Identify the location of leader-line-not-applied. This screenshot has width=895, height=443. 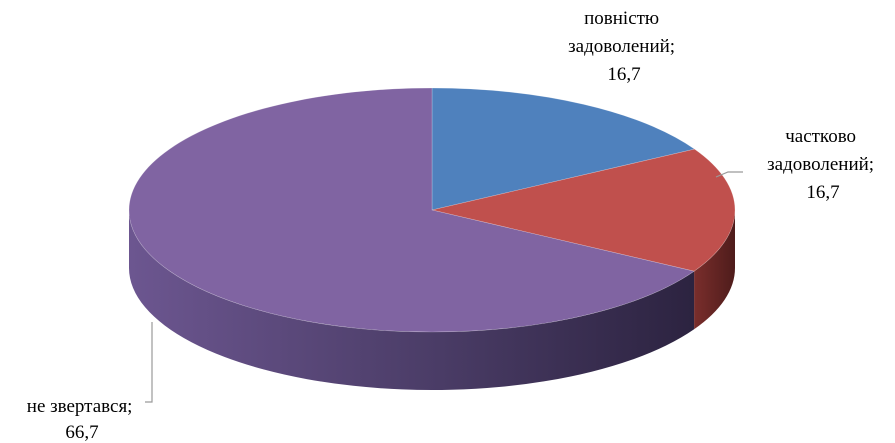
(149, 362).